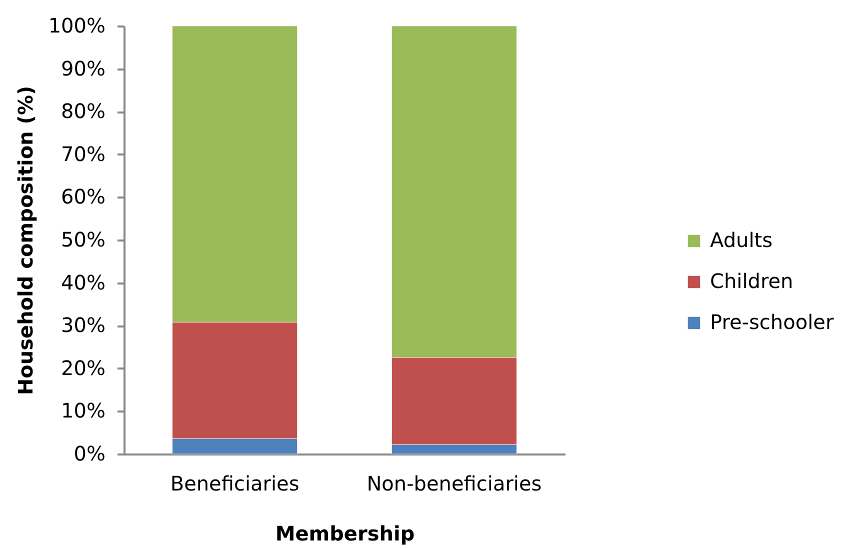  What do you see at coordinates (454, 484) in the screenshot?
I see `x-tick-label: Non-beneficiaries` at bounding box center [454, 484].